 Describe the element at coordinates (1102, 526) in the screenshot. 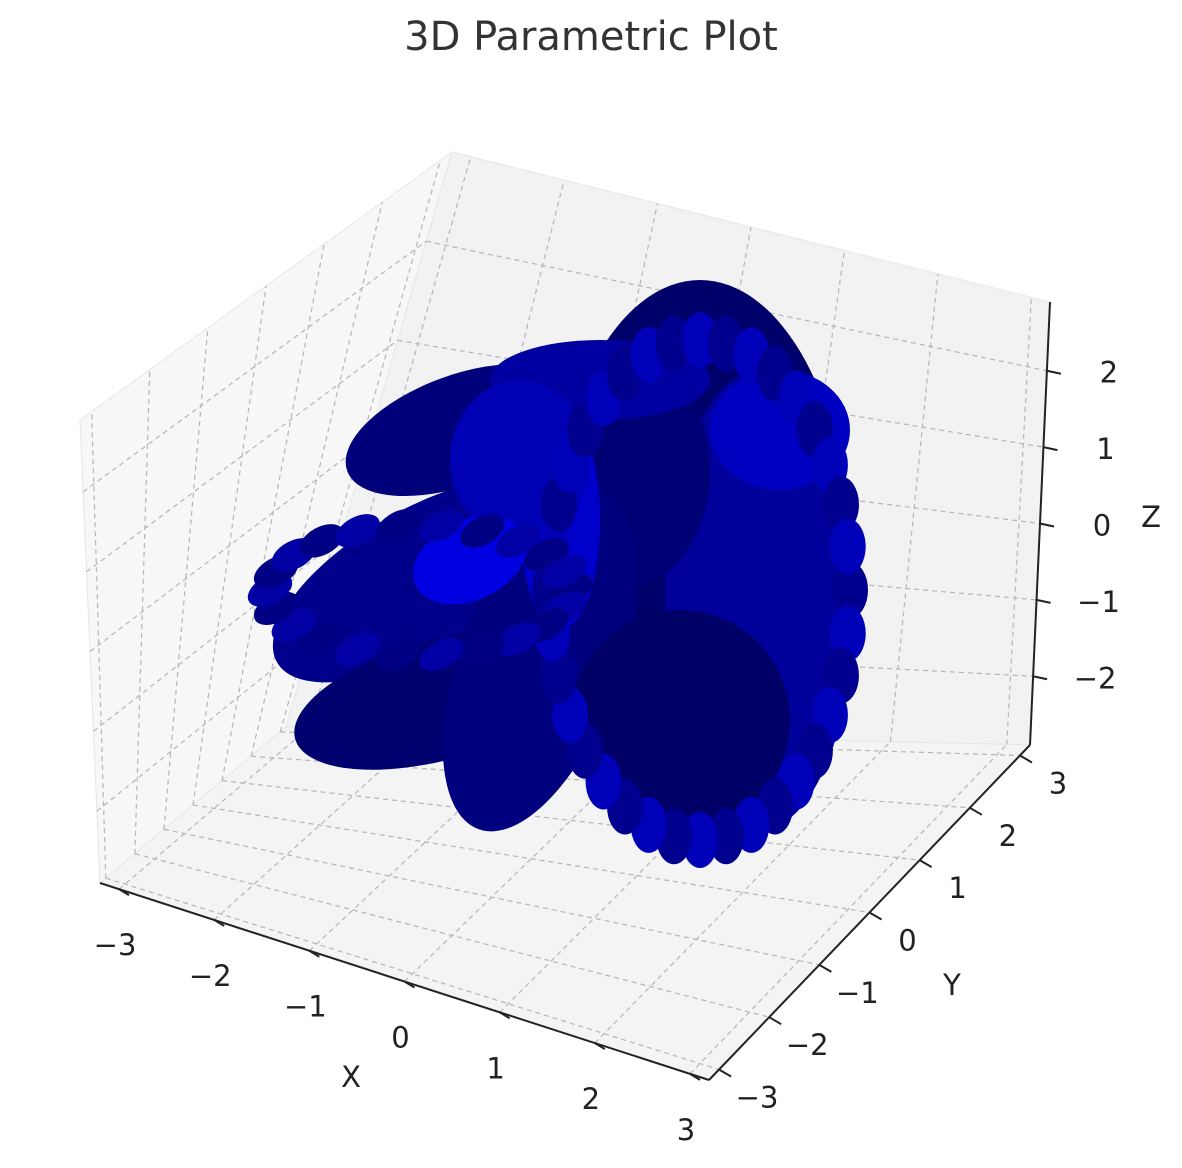

I see `z-tick-label: 0` at that location.